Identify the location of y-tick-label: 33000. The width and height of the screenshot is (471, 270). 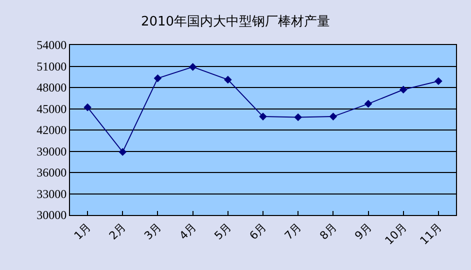
(51, 193).